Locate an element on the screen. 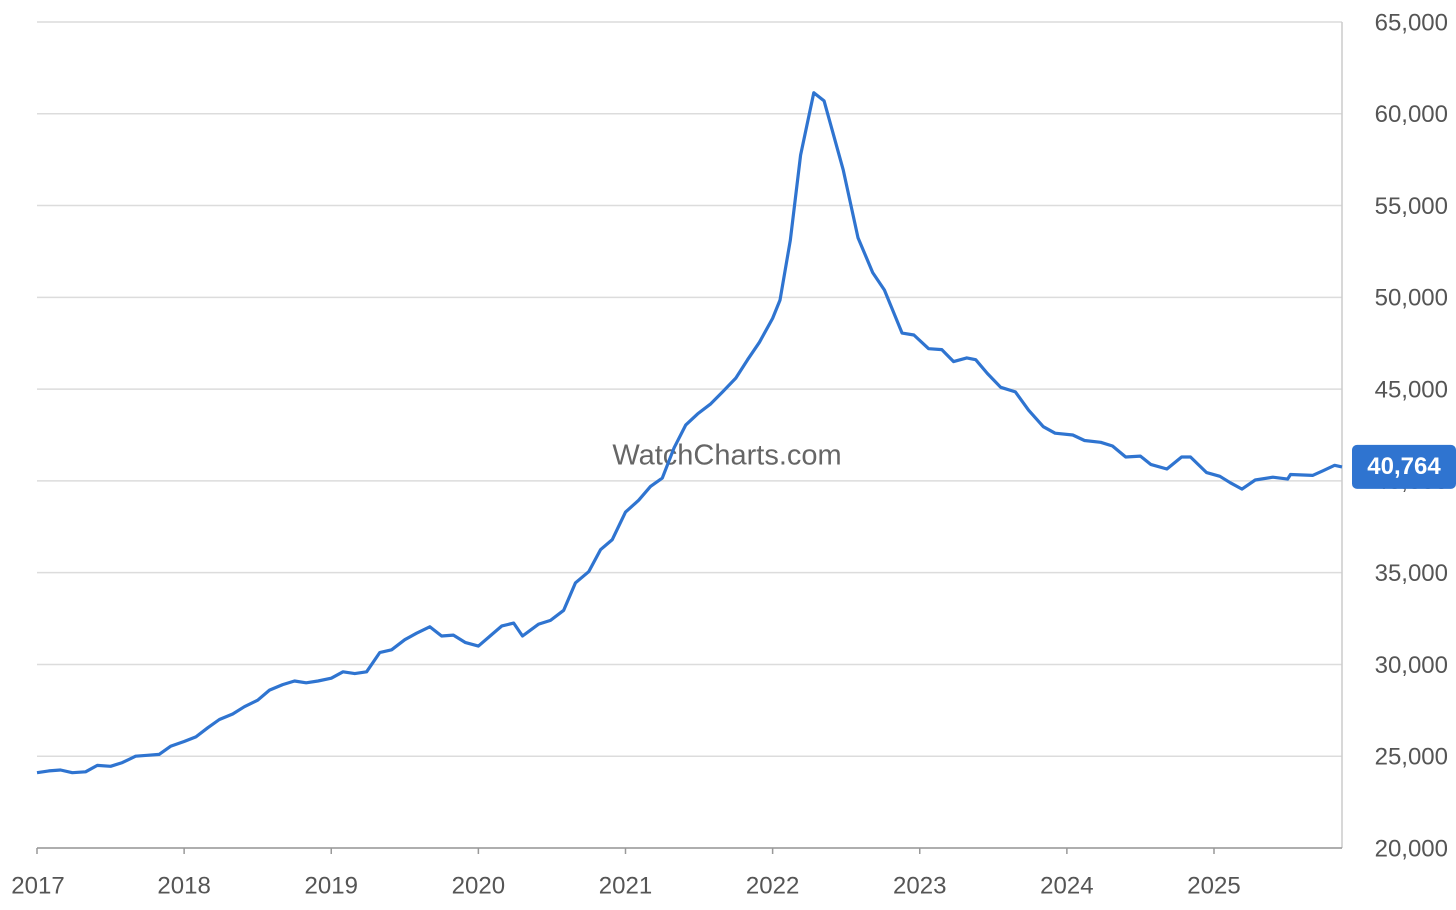 Image resolution: width=1456 pixels, height=910 pixels. x-tick-label: 2019 is located at coordinates (331, 885).